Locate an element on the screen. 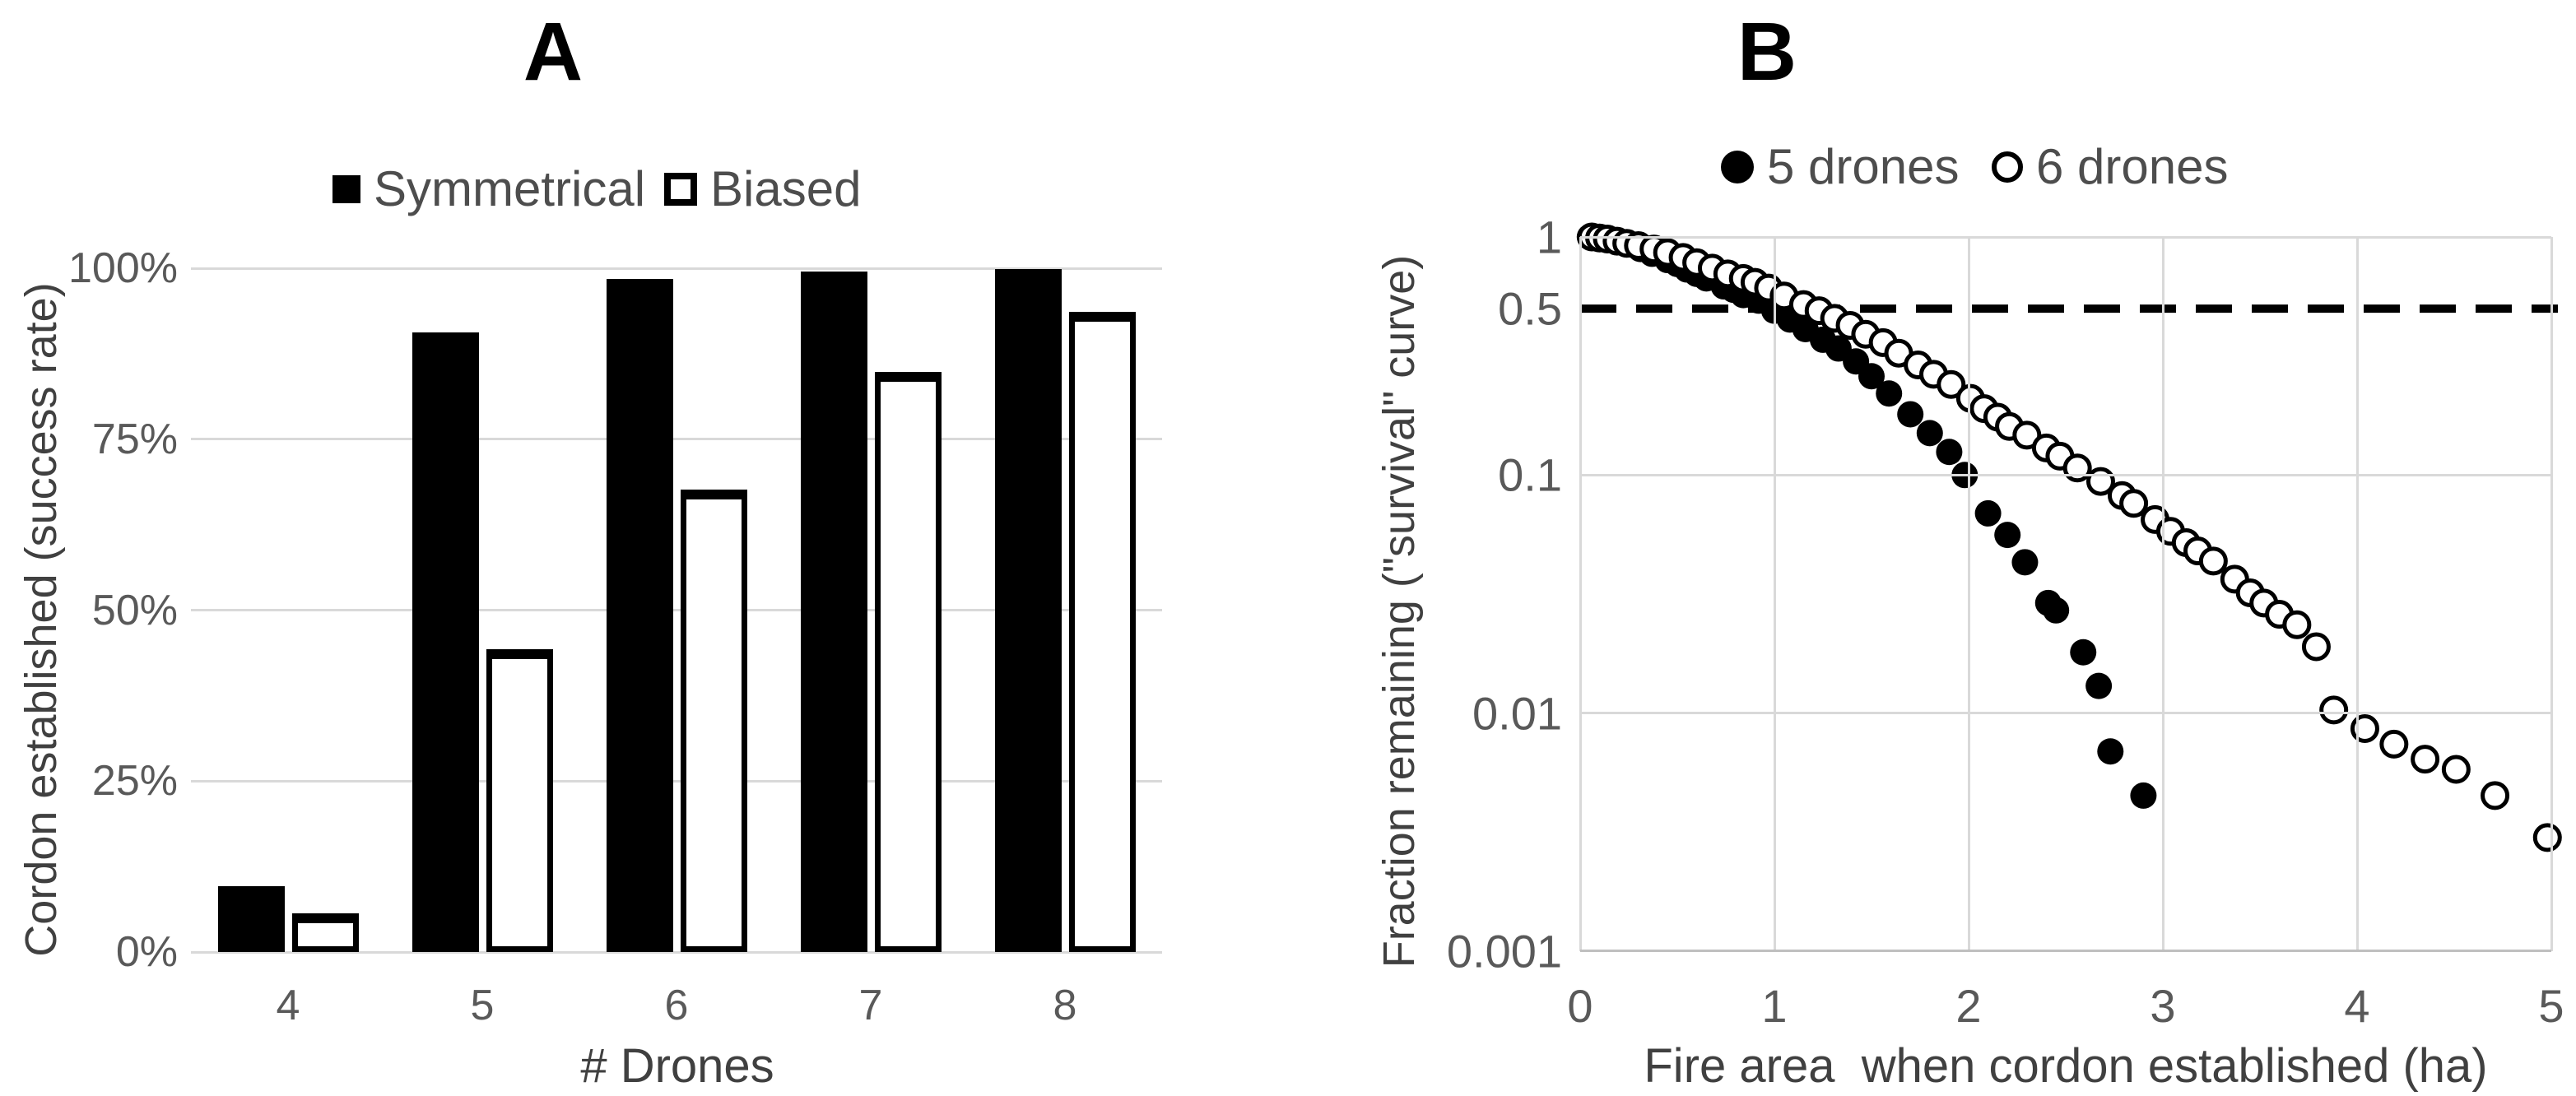  panel-a-x-tick-5: 5 is located at coordinates (482, 1005).